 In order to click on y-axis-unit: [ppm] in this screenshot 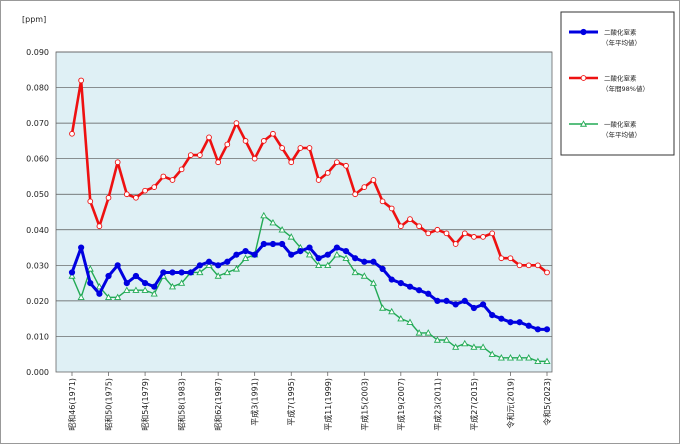, I will do `click(34, 19)`.